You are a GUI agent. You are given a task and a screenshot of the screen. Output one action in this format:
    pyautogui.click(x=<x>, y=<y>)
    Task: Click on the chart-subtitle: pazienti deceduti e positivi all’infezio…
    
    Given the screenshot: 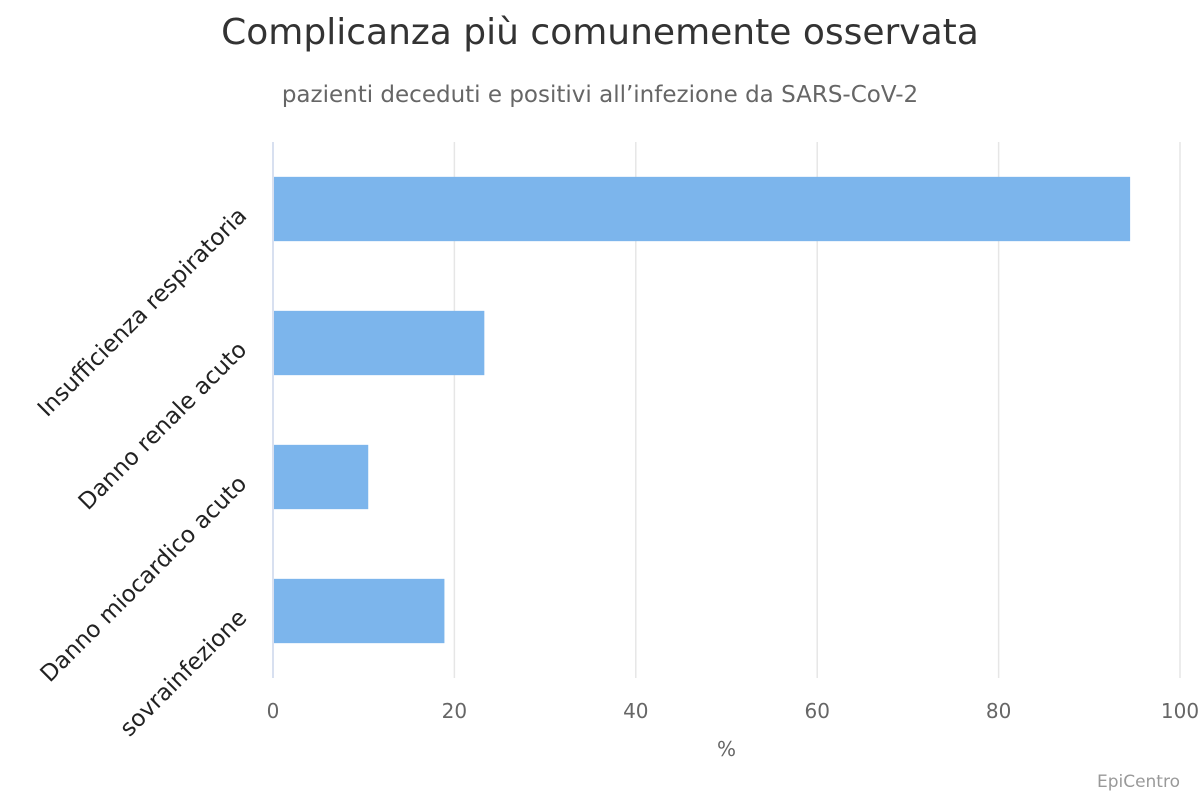 What is the action you would take?
    pyautogui.click(x=600, y=95)
    